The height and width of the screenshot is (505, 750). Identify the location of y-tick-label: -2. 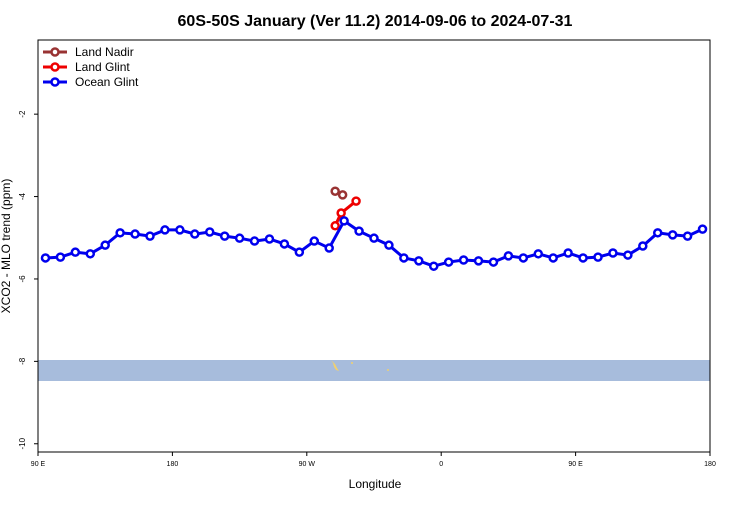
(22, 114).